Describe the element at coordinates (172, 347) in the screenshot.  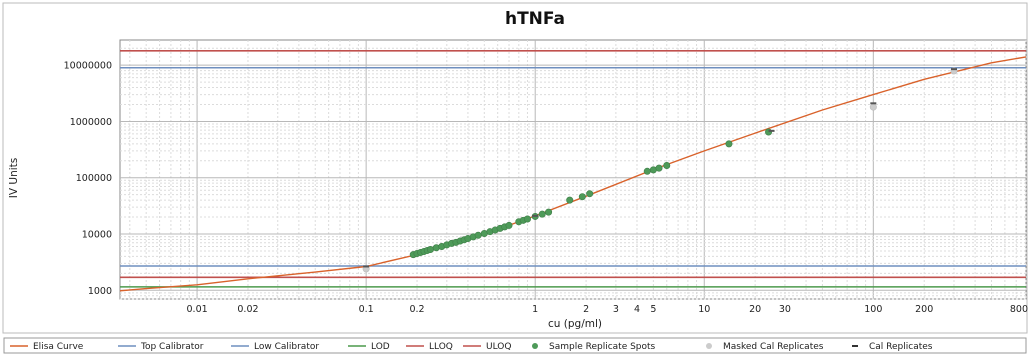
I see `legend-label: Top Calibrator` at that location.